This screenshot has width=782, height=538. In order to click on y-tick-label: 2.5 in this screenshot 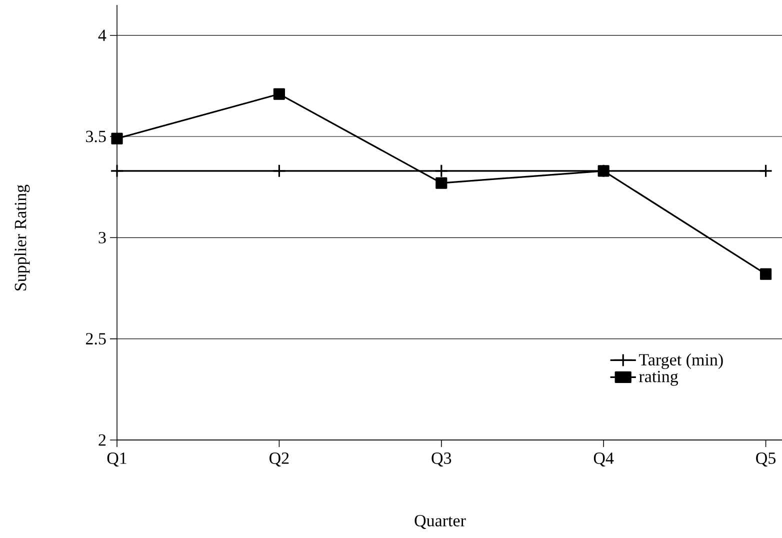, I will do `click(96, 339)`.